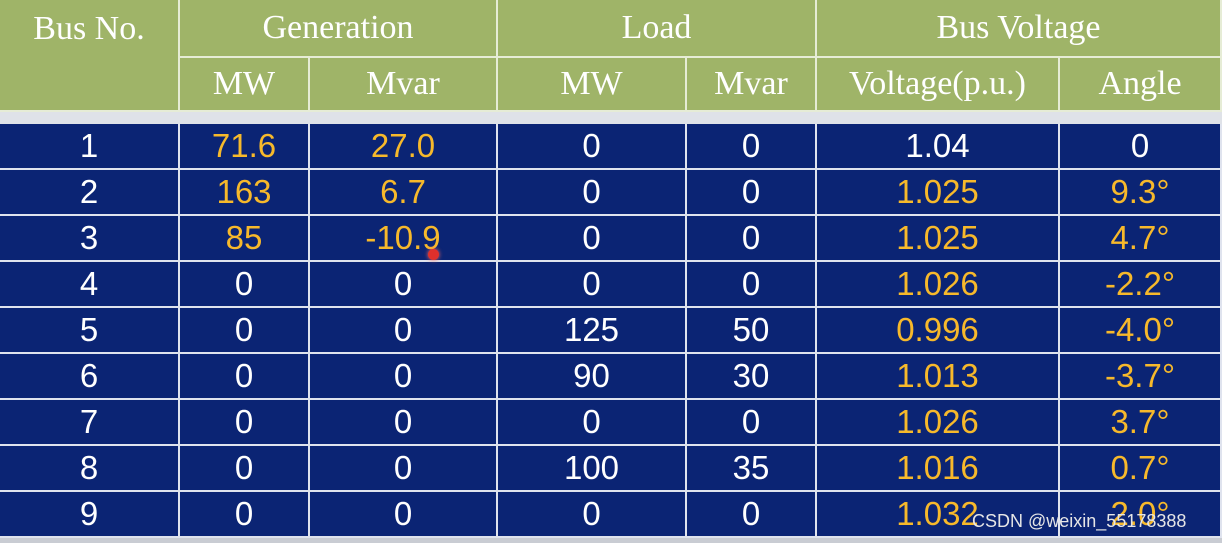  Describe the element at coordinates (90, 331) in the screenshot. I see `table-cell: 5` at that location.